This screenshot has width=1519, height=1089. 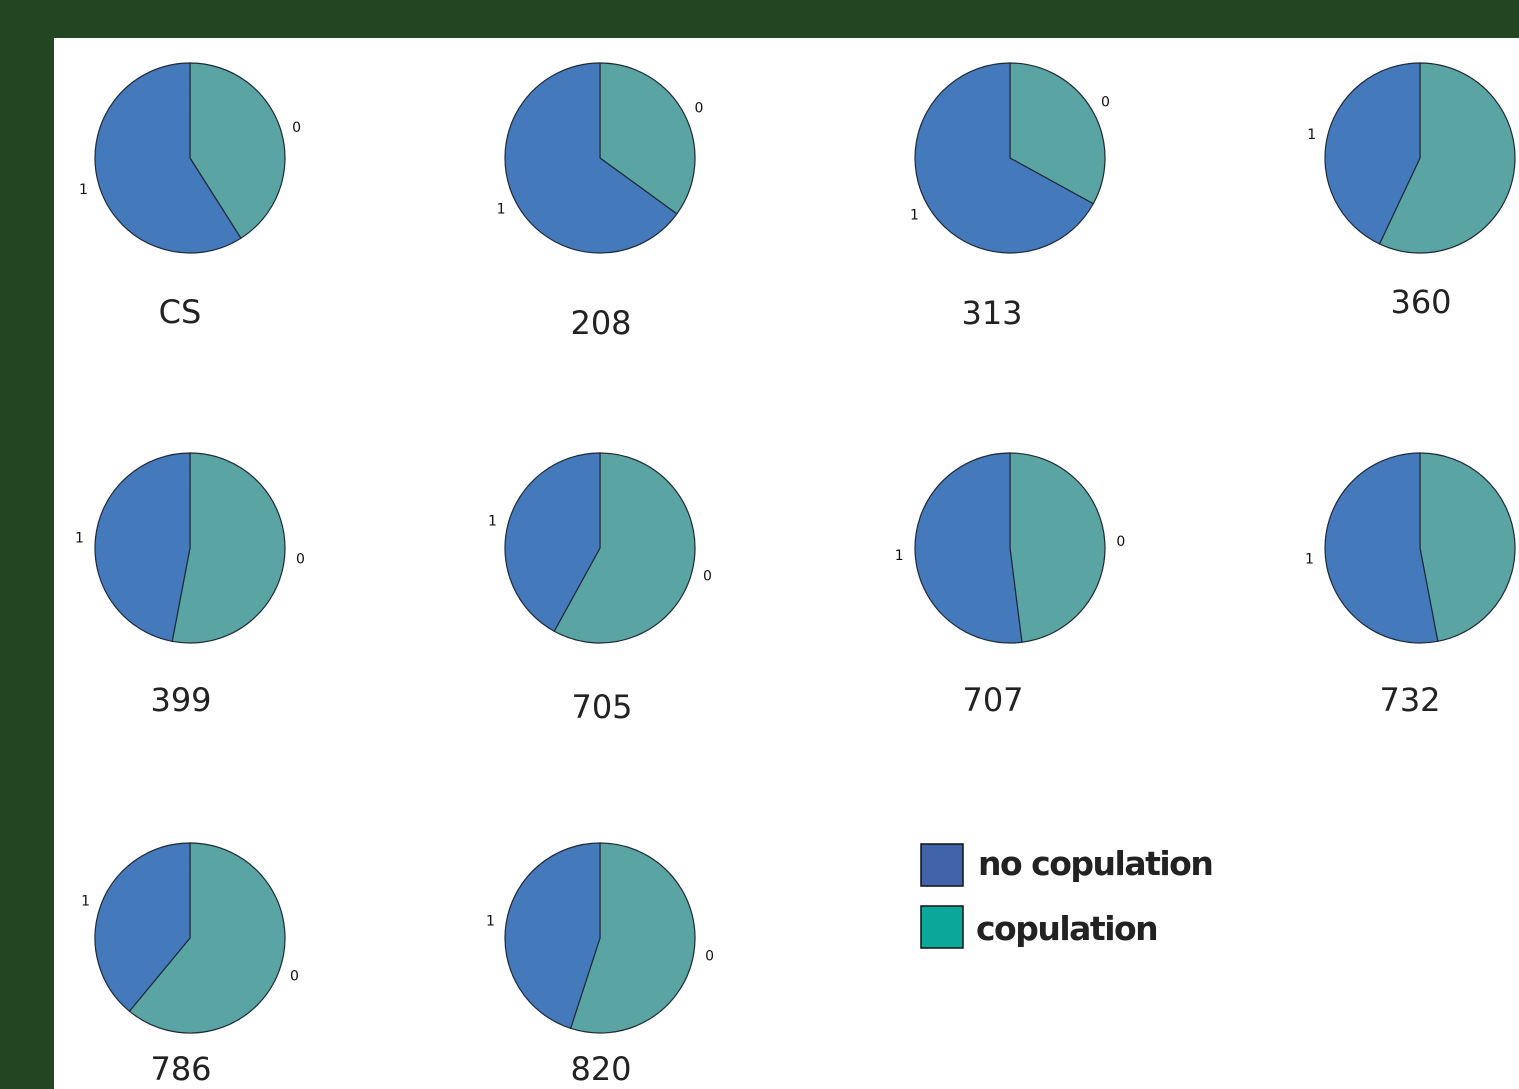 What do you see at coordinates (180, 1069) in the screenshot?
I see `pie-name-label: 786` at bounding box center [180, 1069].